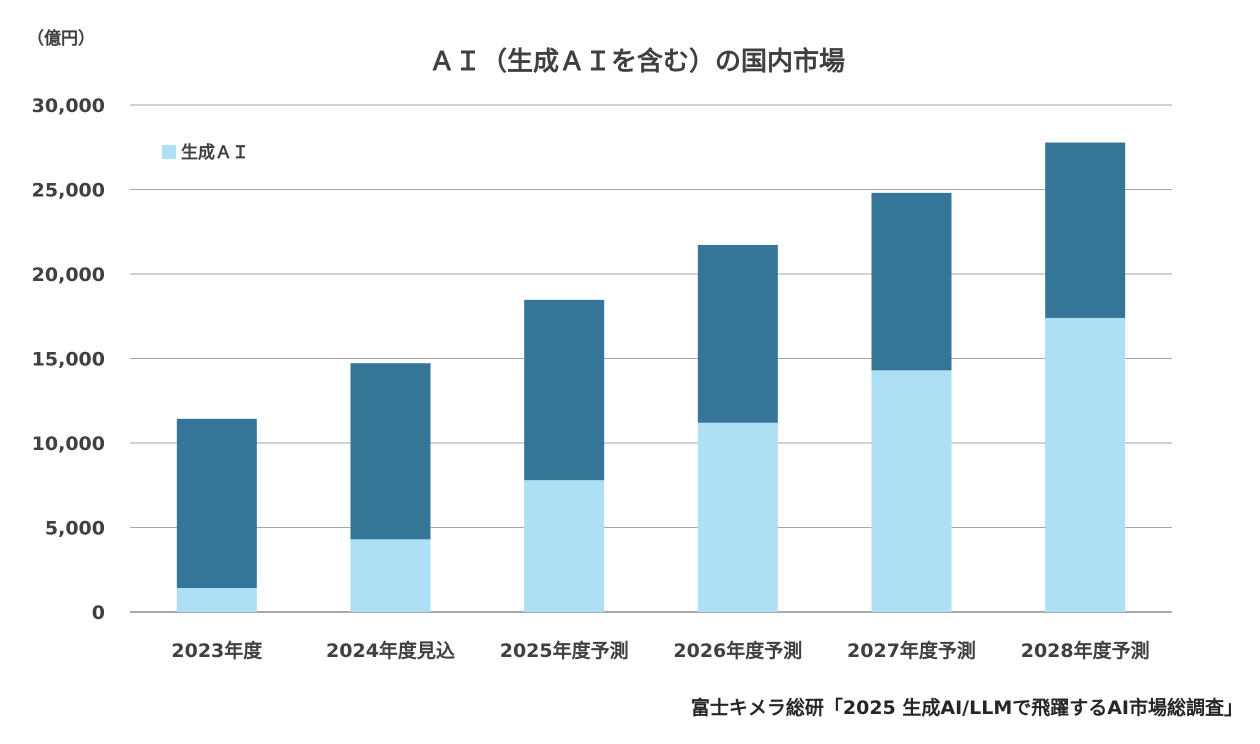 This screenshot has height=744, width=1260. What do you see at coordinates (68, 275) in the screenshot?
I see `y-tick-label: 20,000` at bounding box center [68, 275].